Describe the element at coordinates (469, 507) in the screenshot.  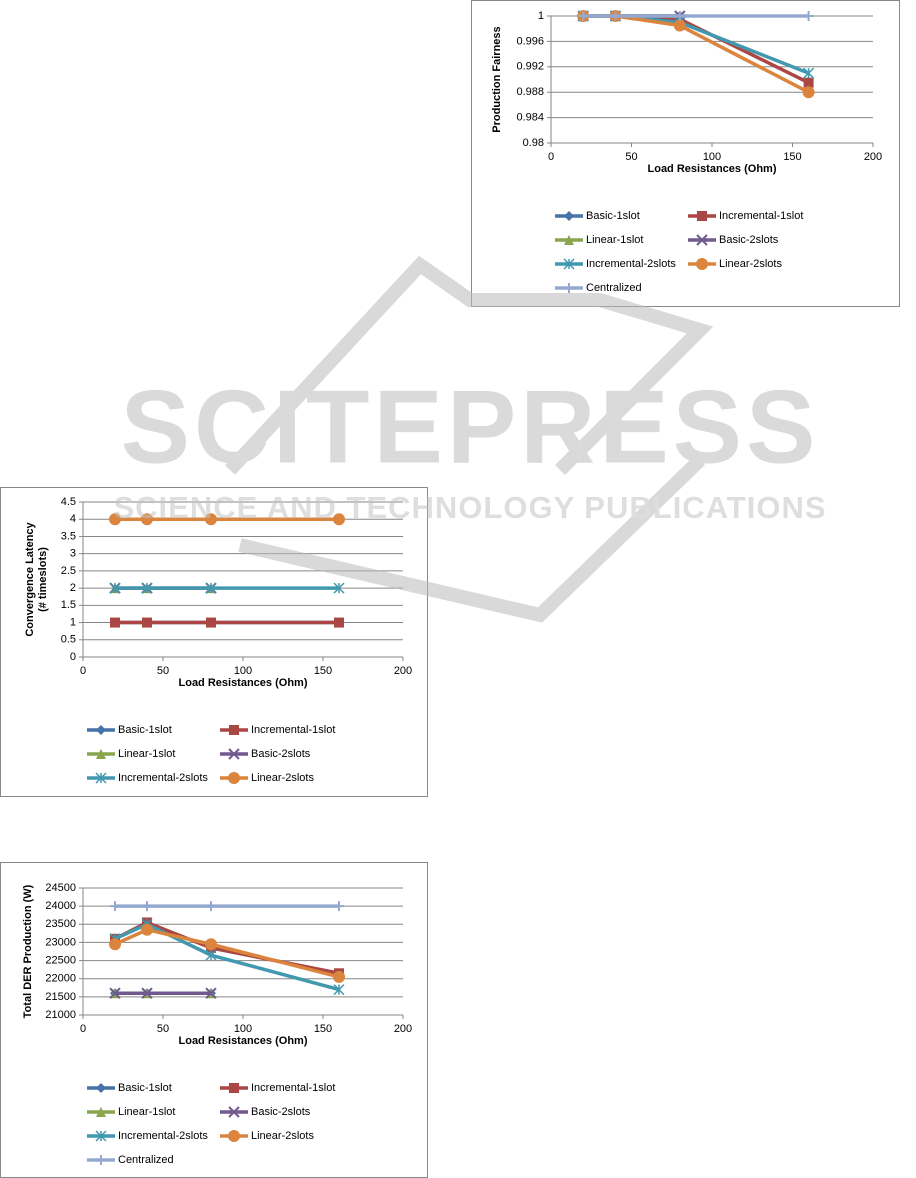
I see `watermark-subtitle: SCIENCE AND TECHNOLOGY PUBLICATIONS` at that location.